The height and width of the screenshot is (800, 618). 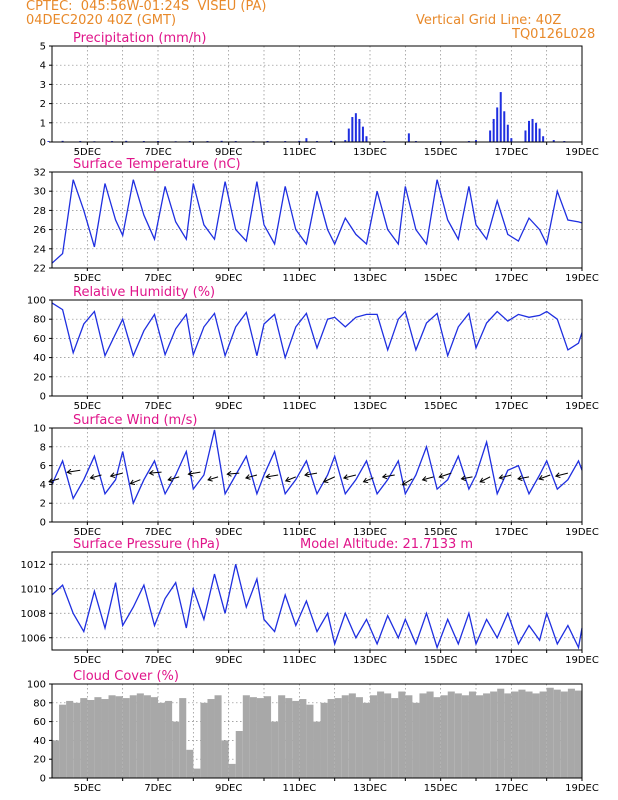 What do you see at coordinates (43, 466) in the screenshot?
I see `y-tick-label: 6` at bounding box center [43, 466].